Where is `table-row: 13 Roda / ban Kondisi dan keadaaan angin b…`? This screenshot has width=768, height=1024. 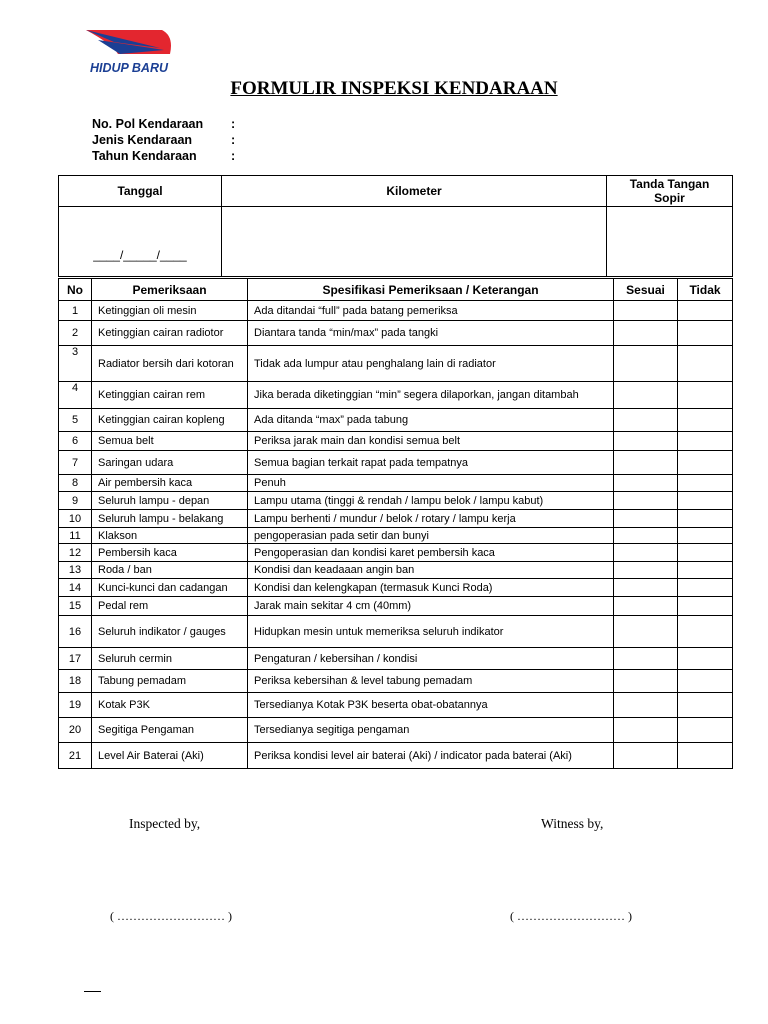
table-row: 13 Roda / ban Kondisi dan keadaaan angin b… is located at coordinates (395, 570).